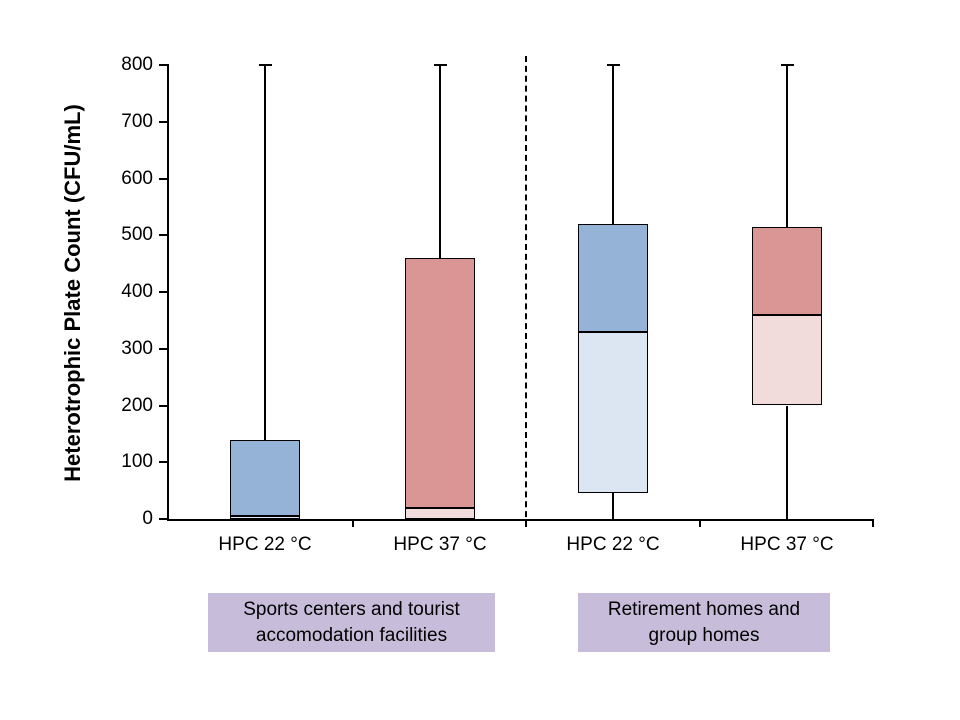 This screenshot has width=960, height=720. Describe the element at coordinates (137, 64) in the screenshot. I see `y-tick-label: 800` at that location.